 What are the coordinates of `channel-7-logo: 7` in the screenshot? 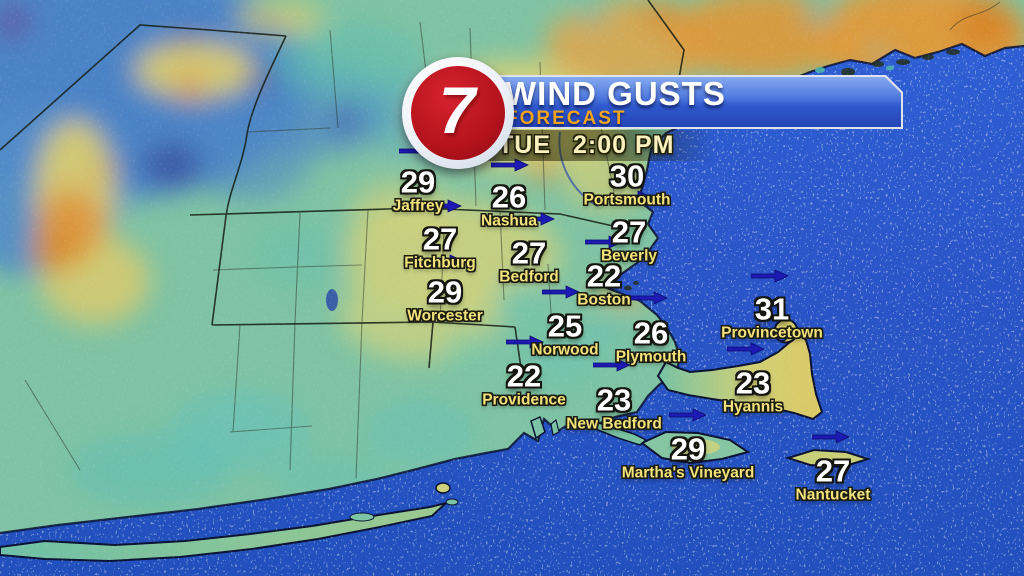 It's located at (458, 113).